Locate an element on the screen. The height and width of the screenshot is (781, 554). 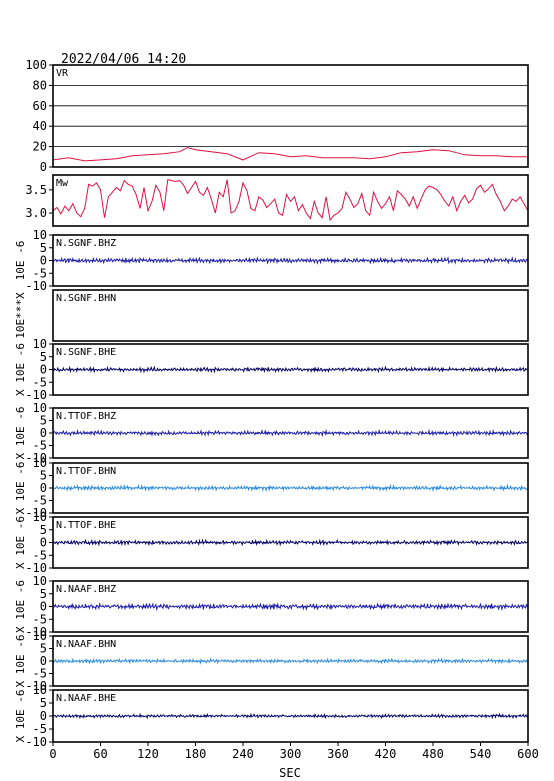
panel-label: N.NAAF.BHN is located at coordinates (86, 644).